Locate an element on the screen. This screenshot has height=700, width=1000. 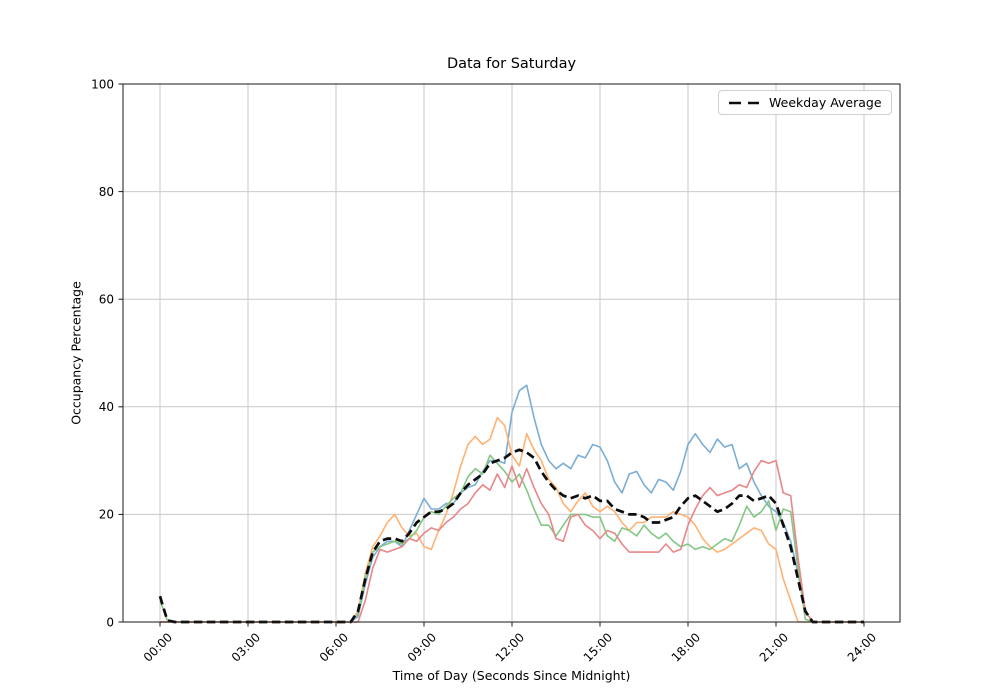
x-tick-label-24:00: 24:00 is located at coordinates (862, 647).